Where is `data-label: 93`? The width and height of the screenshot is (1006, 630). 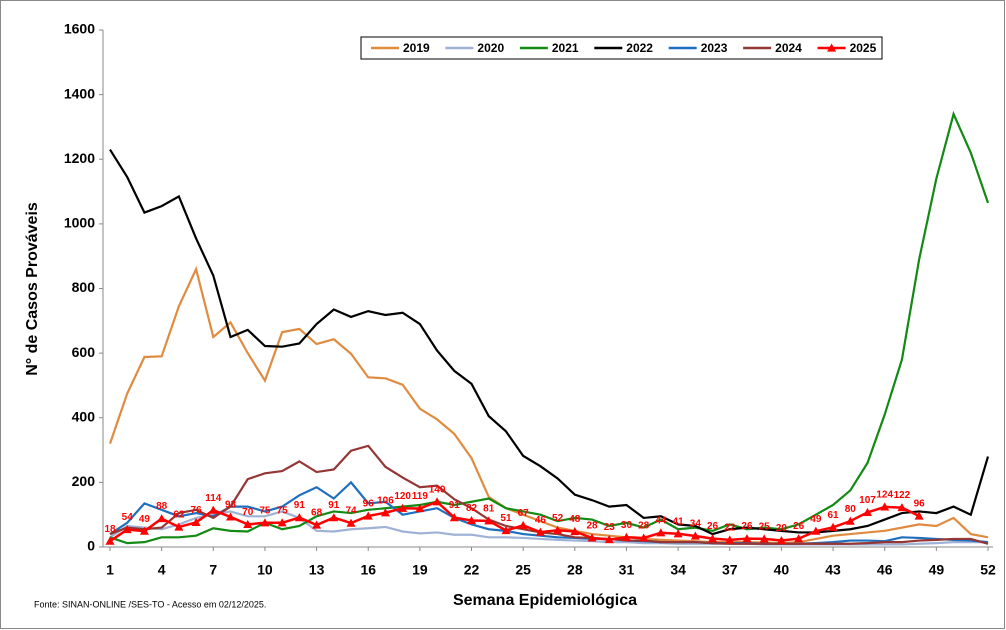 data-label: 93 is located at coordinates (231, 505).